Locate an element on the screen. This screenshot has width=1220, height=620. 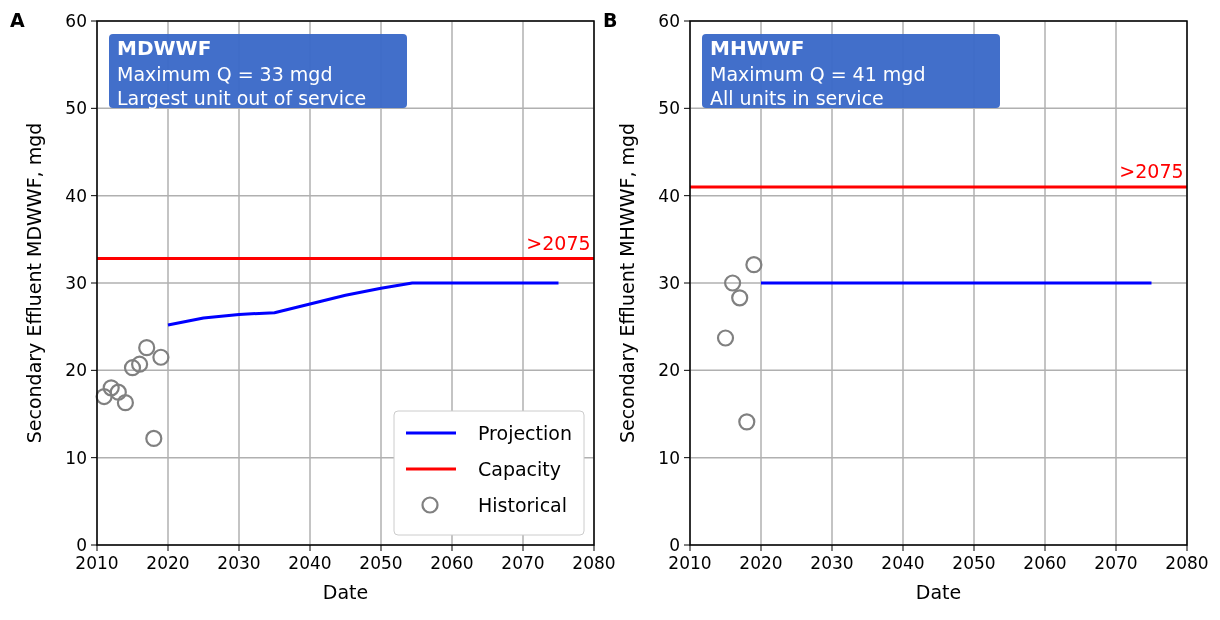
annotation: Largest unit out of service is located at coordinates (242, 98).